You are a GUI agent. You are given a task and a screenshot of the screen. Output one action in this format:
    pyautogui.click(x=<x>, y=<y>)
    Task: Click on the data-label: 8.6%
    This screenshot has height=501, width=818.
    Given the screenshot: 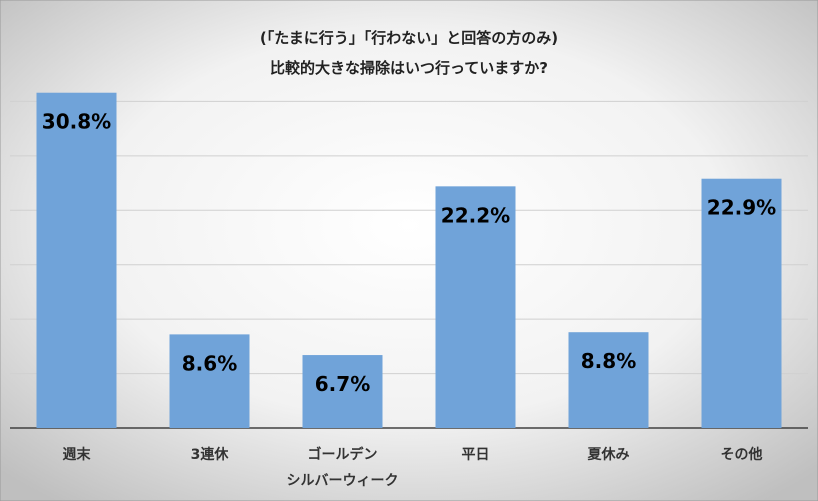 What is the action you would take?
    pyautogui.click(x=209, y=363)
    